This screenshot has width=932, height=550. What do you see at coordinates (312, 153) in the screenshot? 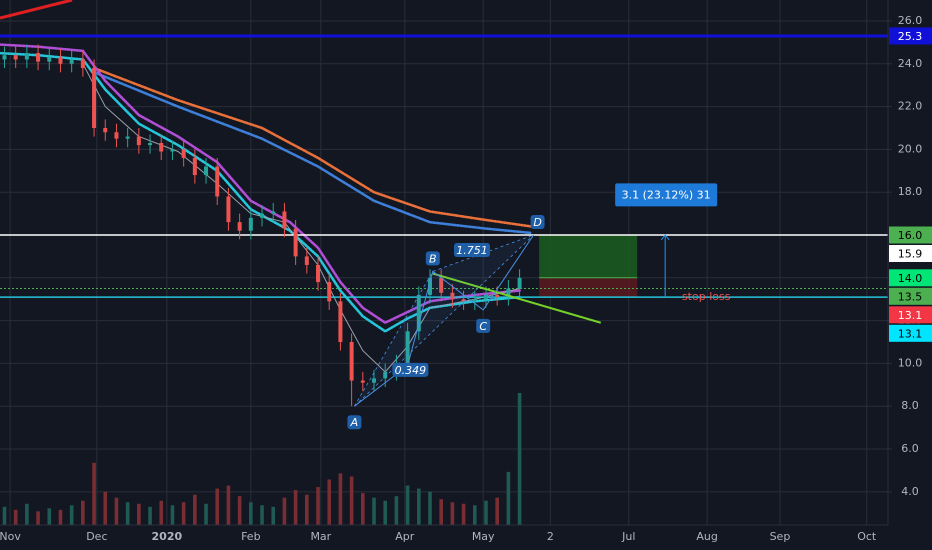
I see `moving-average` at bounding box center [312, 153].